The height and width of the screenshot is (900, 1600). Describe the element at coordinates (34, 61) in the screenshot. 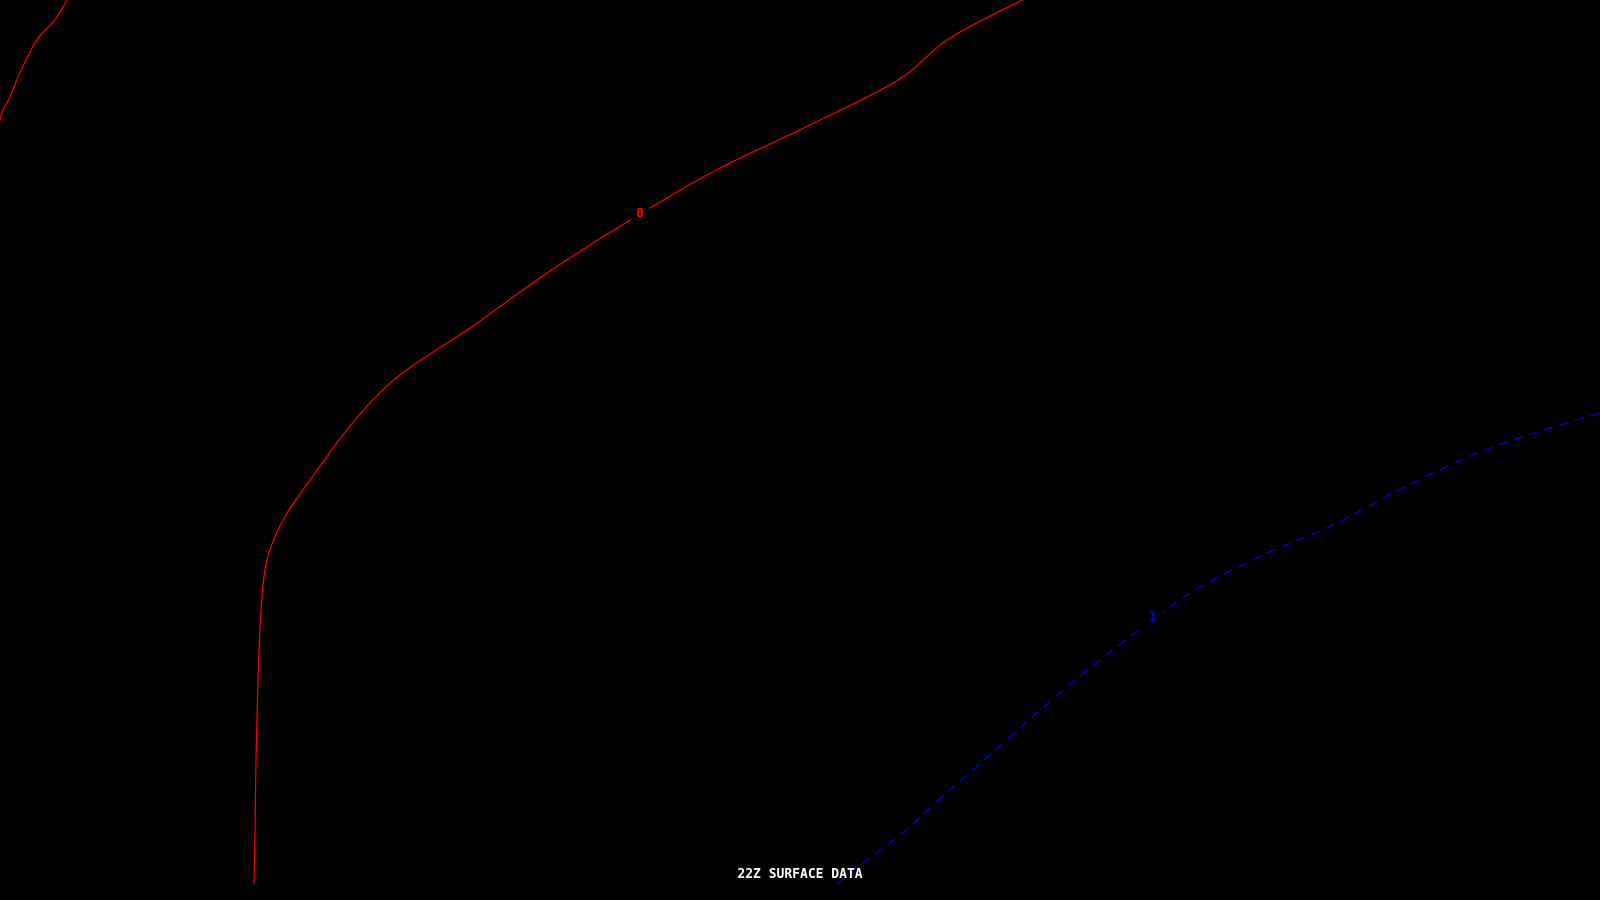

I see `red-contour-upper-left-line` at that location.